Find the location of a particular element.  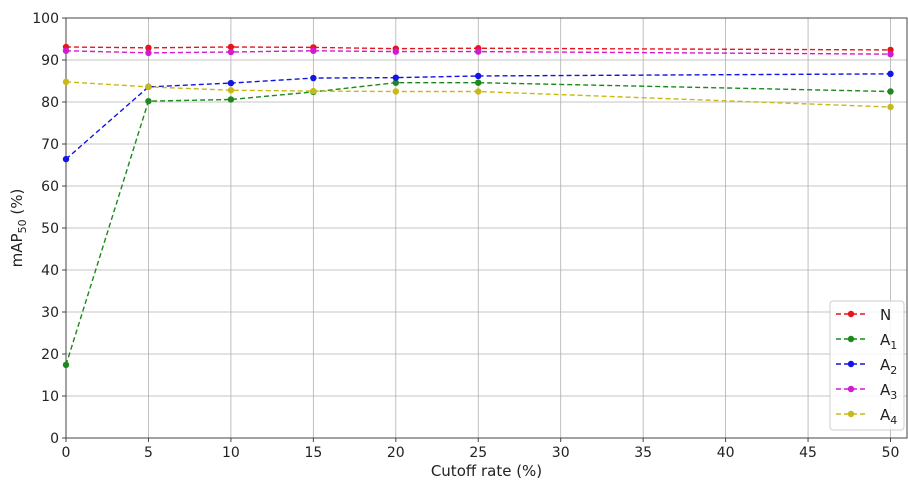

x-tick-label: 25 is located at coordinates (478, 453).